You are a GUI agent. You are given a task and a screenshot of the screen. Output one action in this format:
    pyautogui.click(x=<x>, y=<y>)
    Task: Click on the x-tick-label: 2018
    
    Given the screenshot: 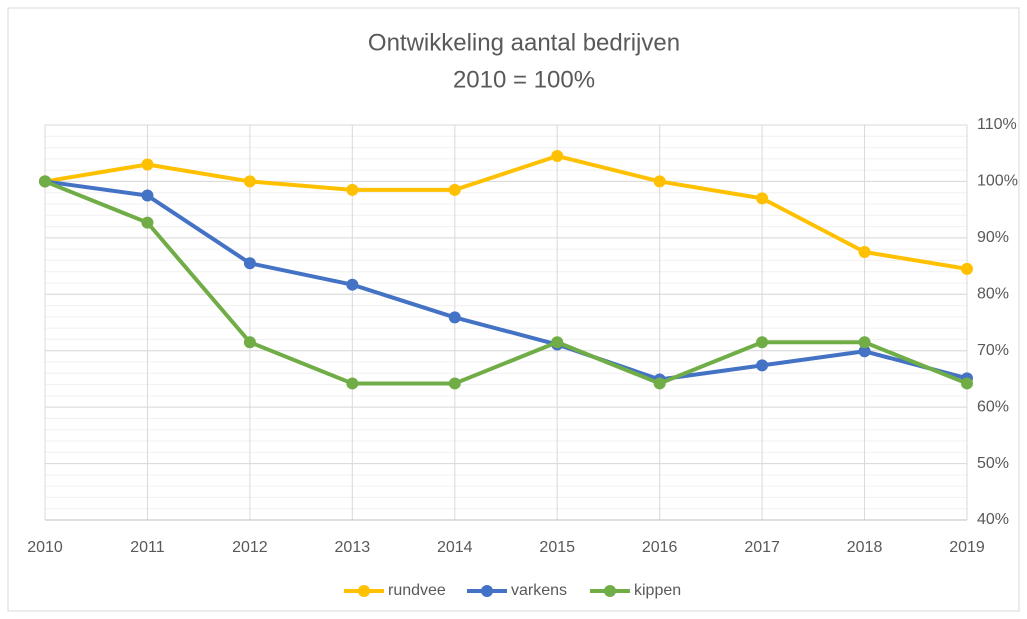 What is the action you would take?
    pyautogui.click(x=865, y=547)
    